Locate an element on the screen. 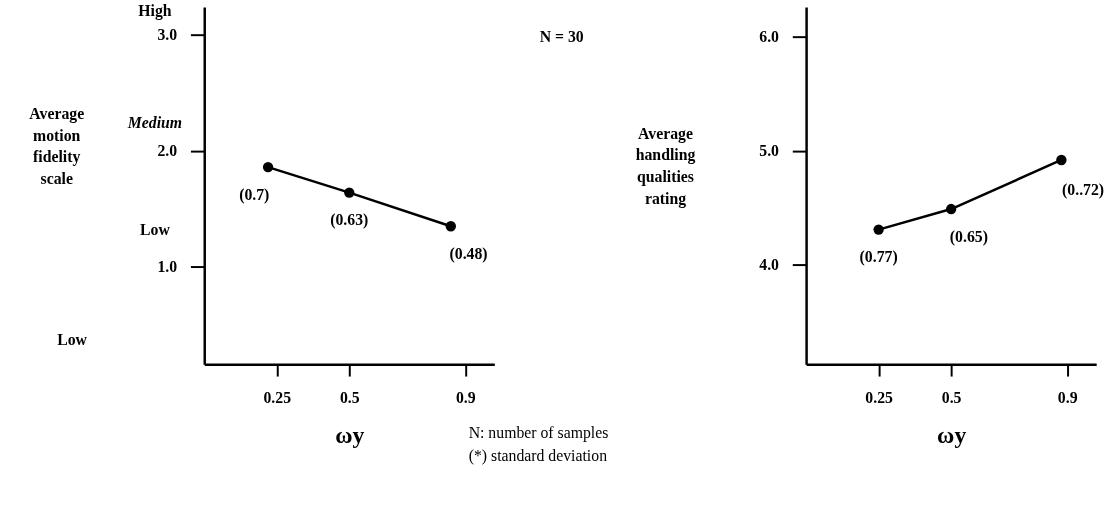  annotation: (0..72) is located at coordinates (1083, 189).